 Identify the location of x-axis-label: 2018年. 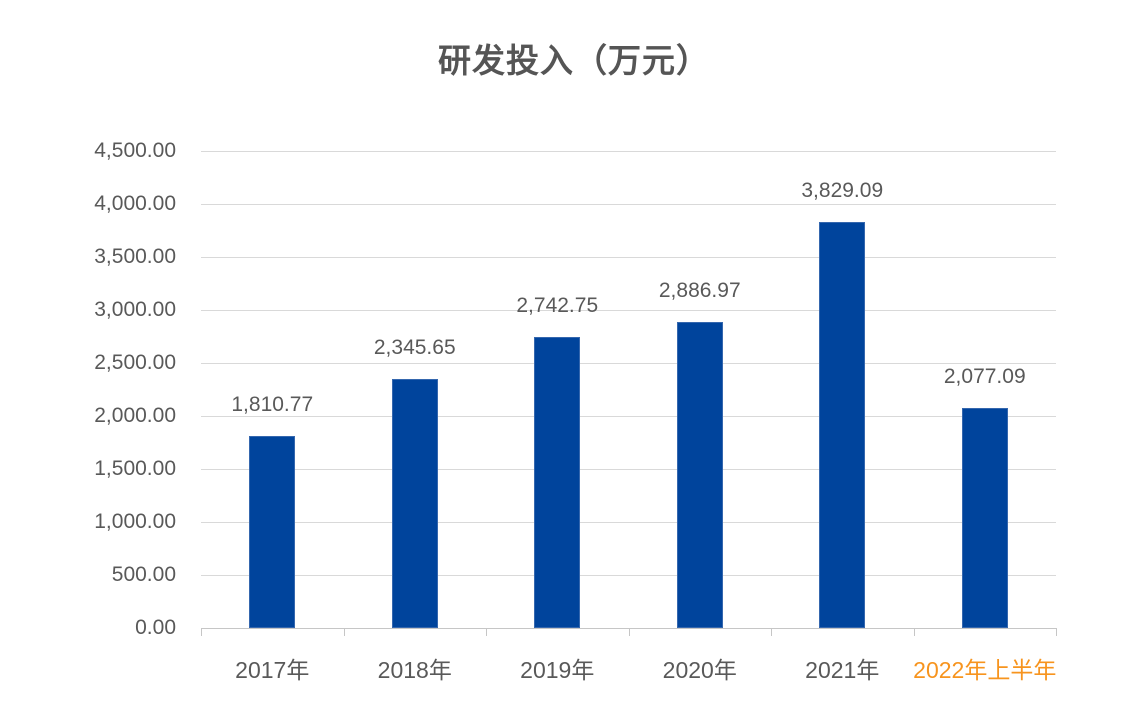
(414, 670).